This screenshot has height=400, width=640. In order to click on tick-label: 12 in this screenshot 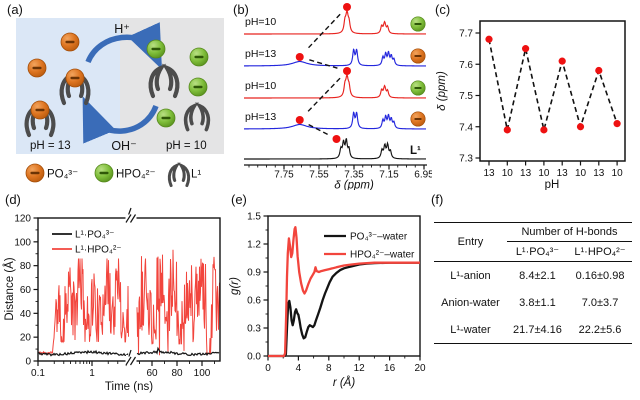, I will do `click(360, 368)`.